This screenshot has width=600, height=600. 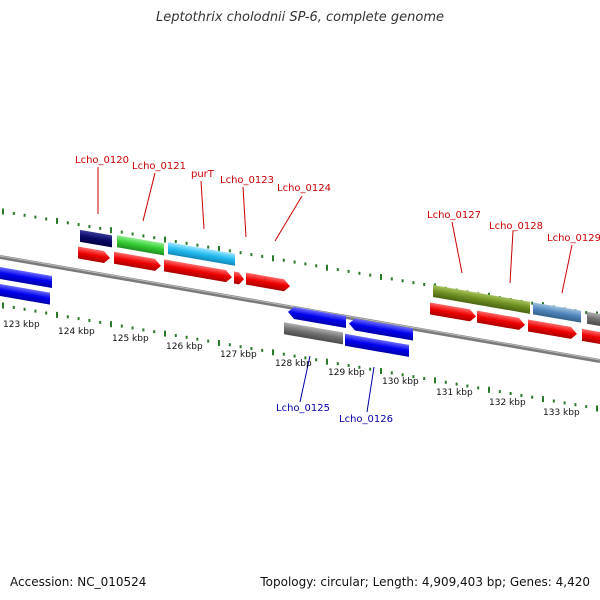 What do you see at coordinates (206, 312) in the screenshot?
I see `reverse-features` at bounding box center [206, 312].